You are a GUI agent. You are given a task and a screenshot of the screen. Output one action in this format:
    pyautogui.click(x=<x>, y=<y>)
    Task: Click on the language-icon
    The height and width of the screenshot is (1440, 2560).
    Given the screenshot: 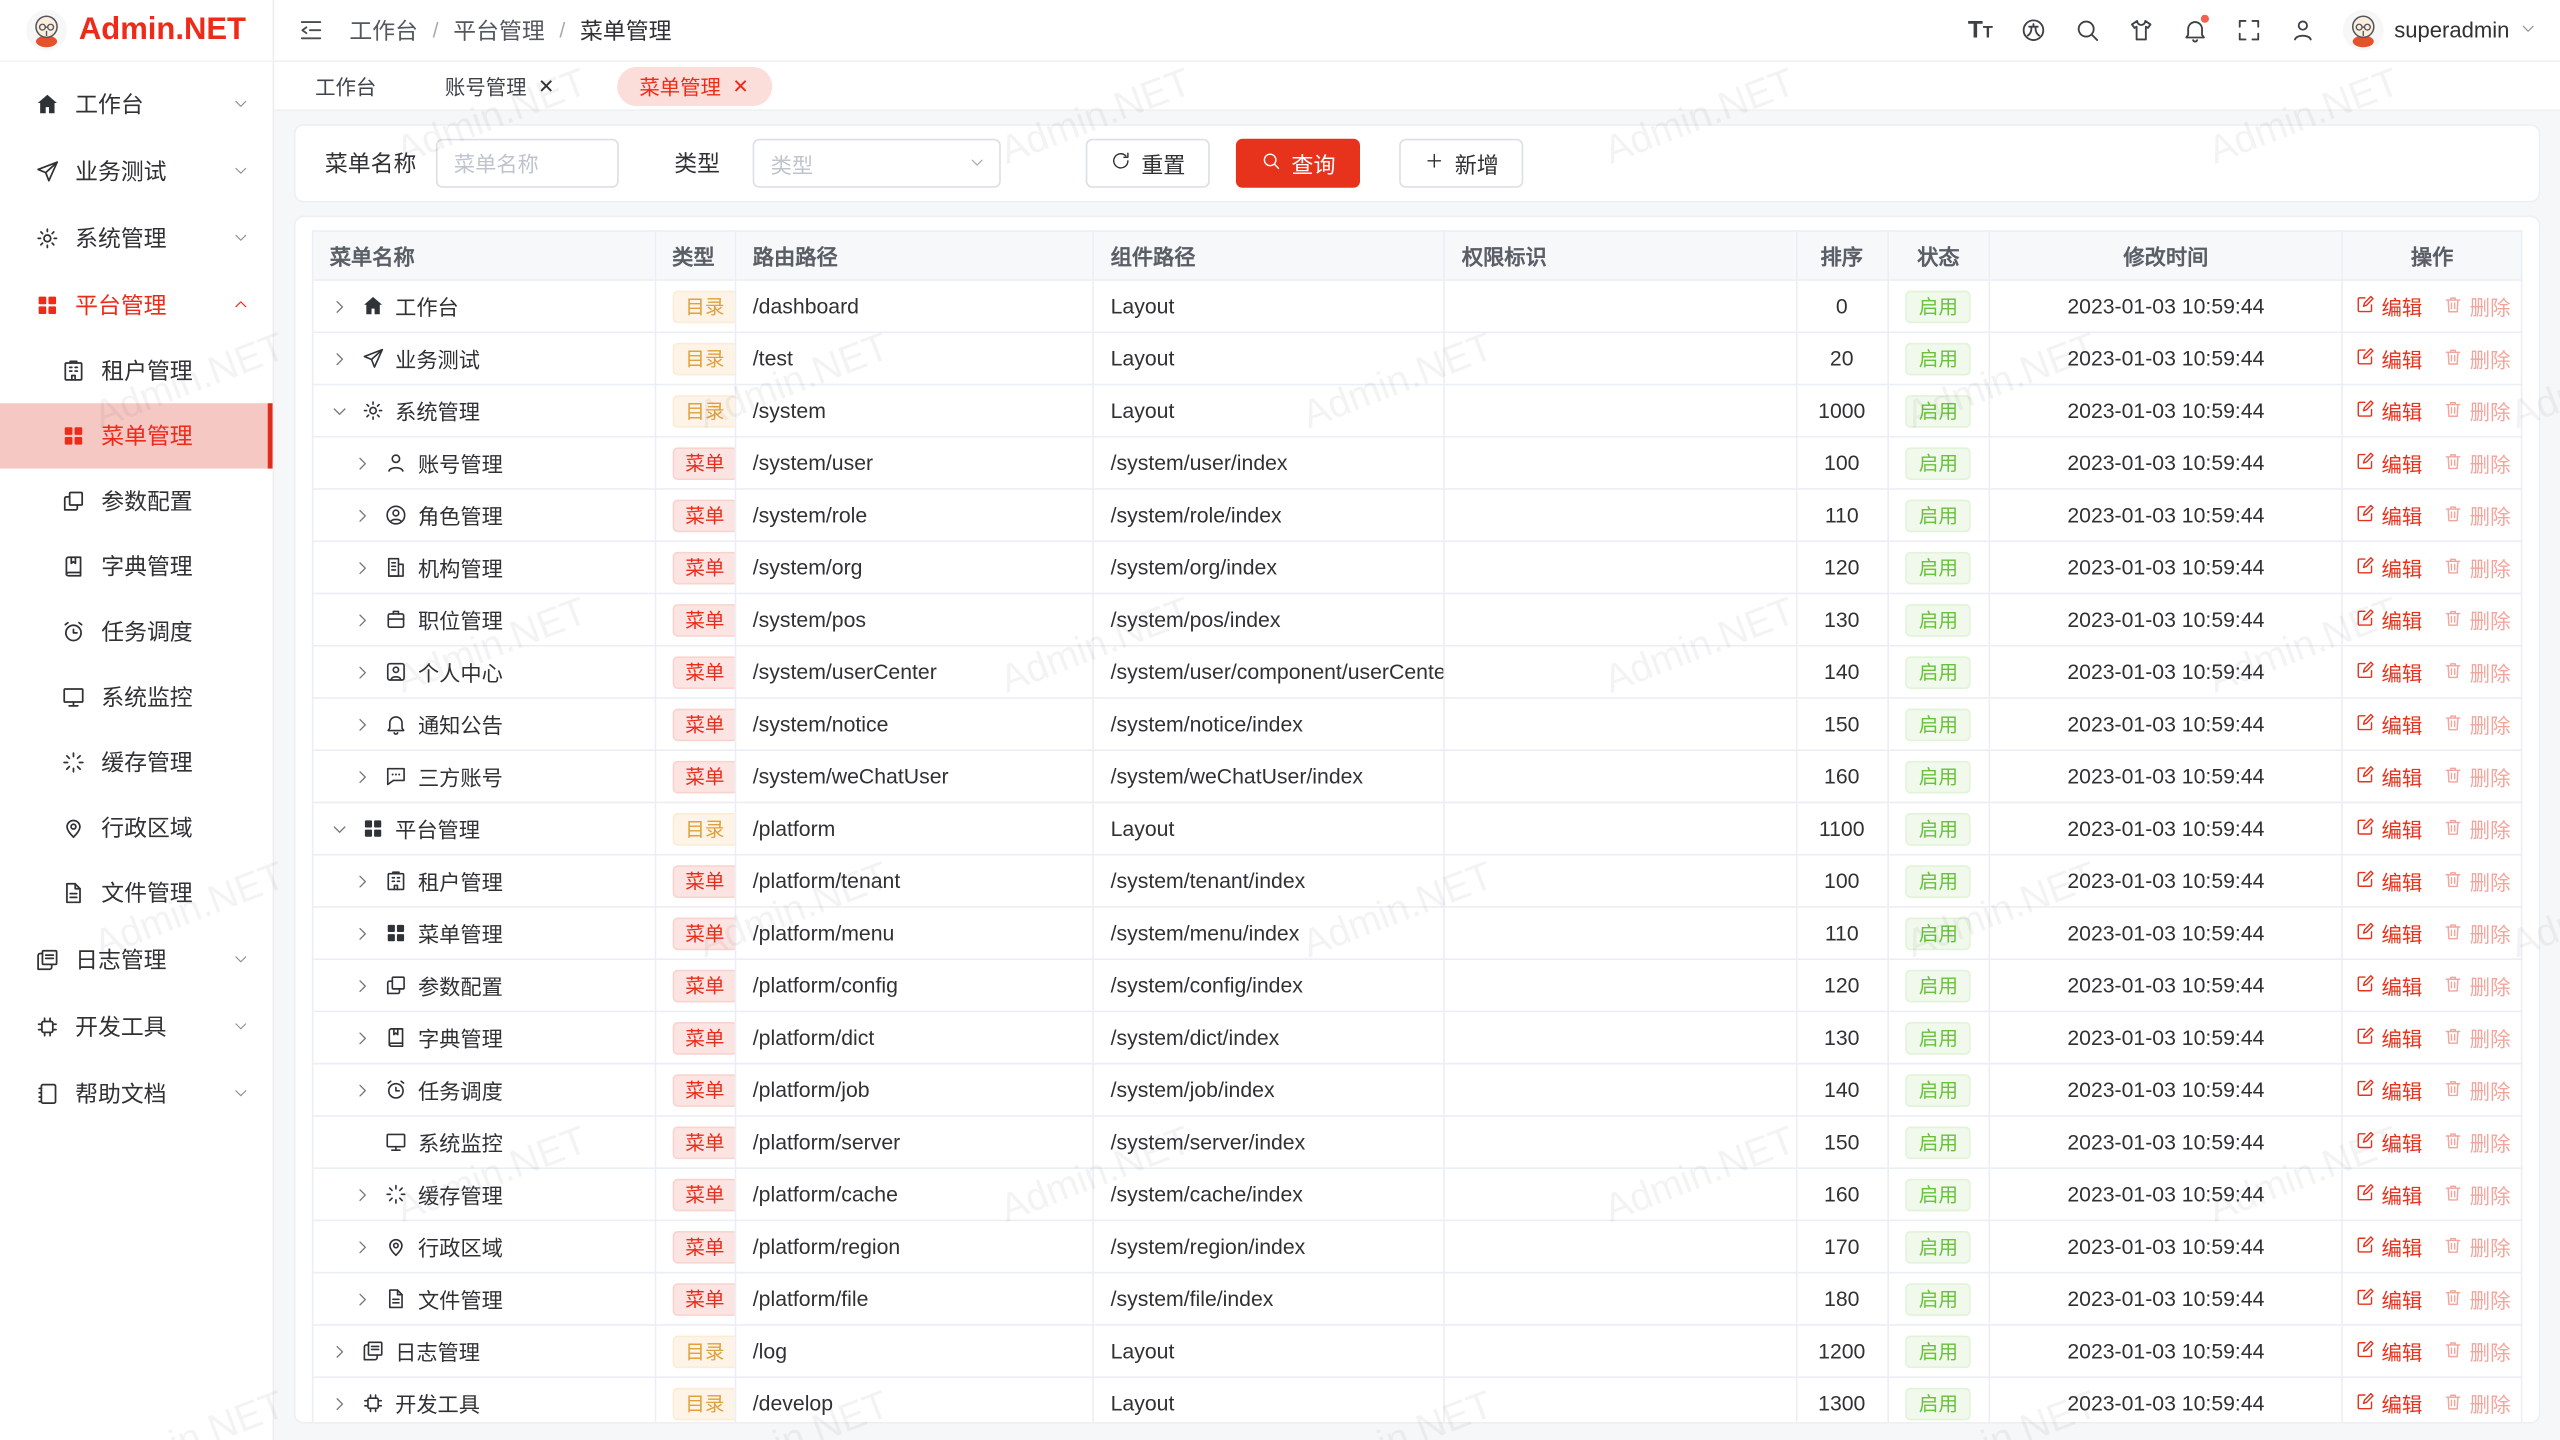 What is the action you would take?
    pyautogui.click(x=2034, y=30)
    